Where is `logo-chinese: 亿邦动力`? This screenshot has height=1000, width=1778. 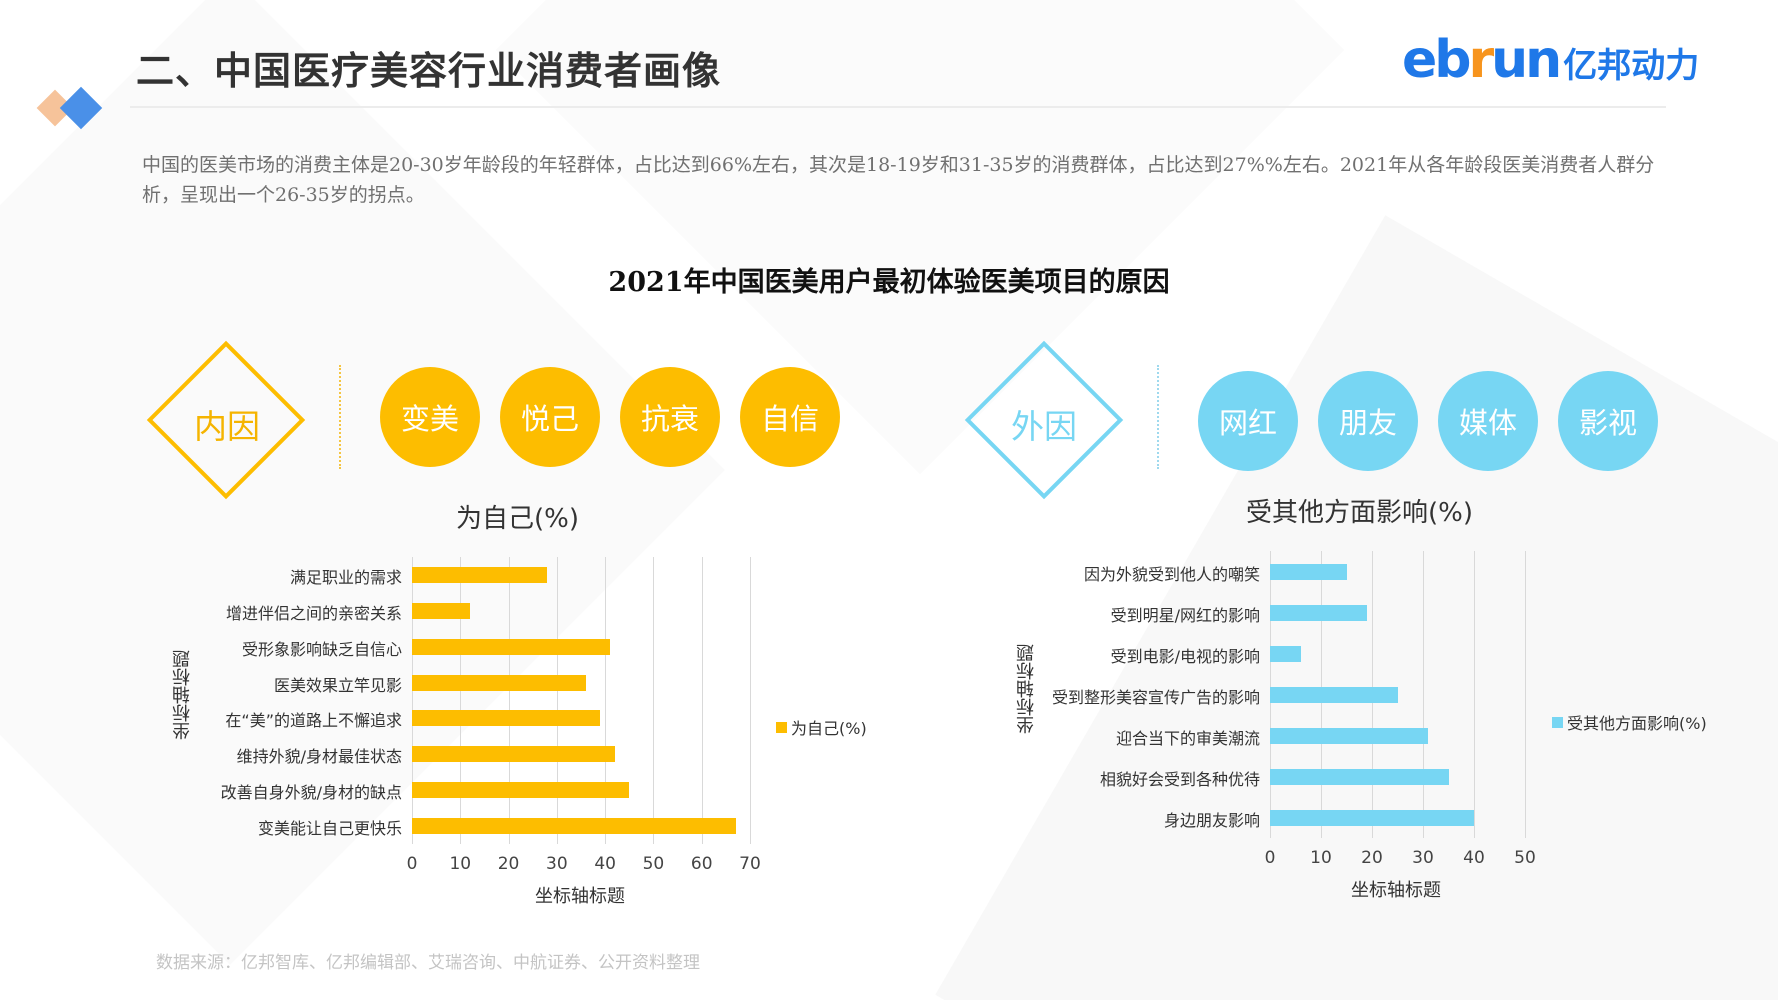
logo-chinese: 亿邦动力 is located at coordinates (1631, 66).